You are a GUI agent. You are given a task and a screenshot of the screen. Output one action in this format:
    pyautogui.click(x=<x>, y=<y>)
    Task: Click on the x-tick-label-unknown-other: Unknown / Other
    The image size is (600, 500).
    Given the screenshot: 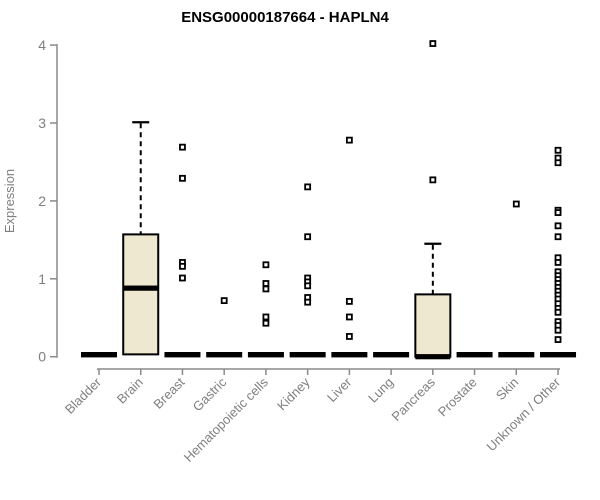 What is the action you would take?
    pyautogui.click(x=524, y=414)
    